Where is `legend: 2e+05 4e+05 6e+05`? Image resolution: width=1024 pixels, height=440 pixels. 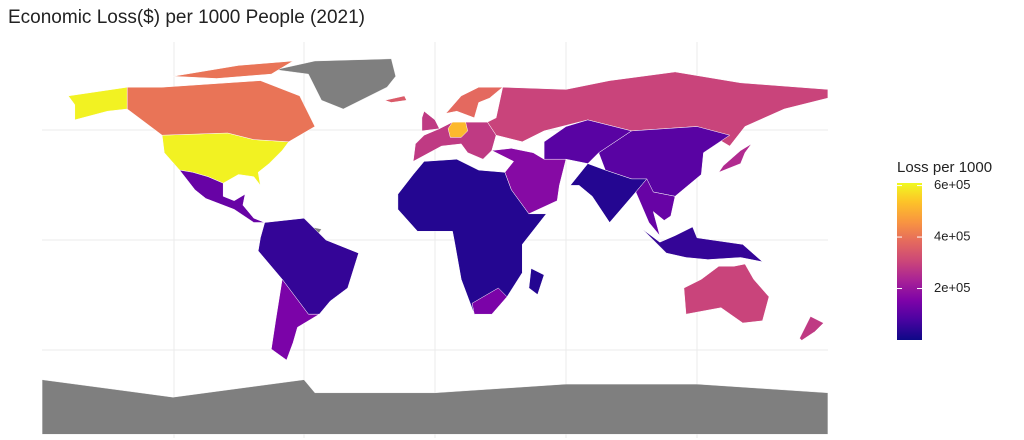
legend: 2e+05 4e+05 6e+05 is located at coordinates (934, 258).